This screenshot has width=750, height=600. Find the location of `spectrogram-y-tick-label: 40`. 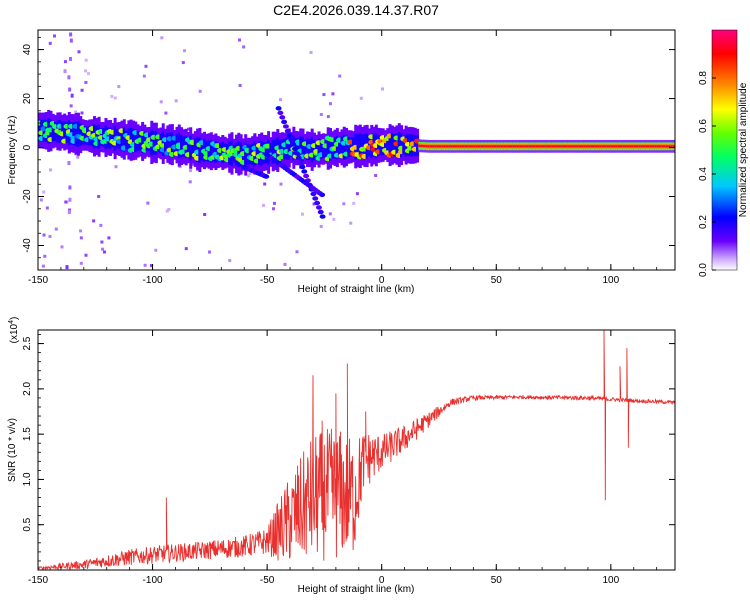

spectrogram-y-tick-label: 40 is located at coordinates (27, 50).